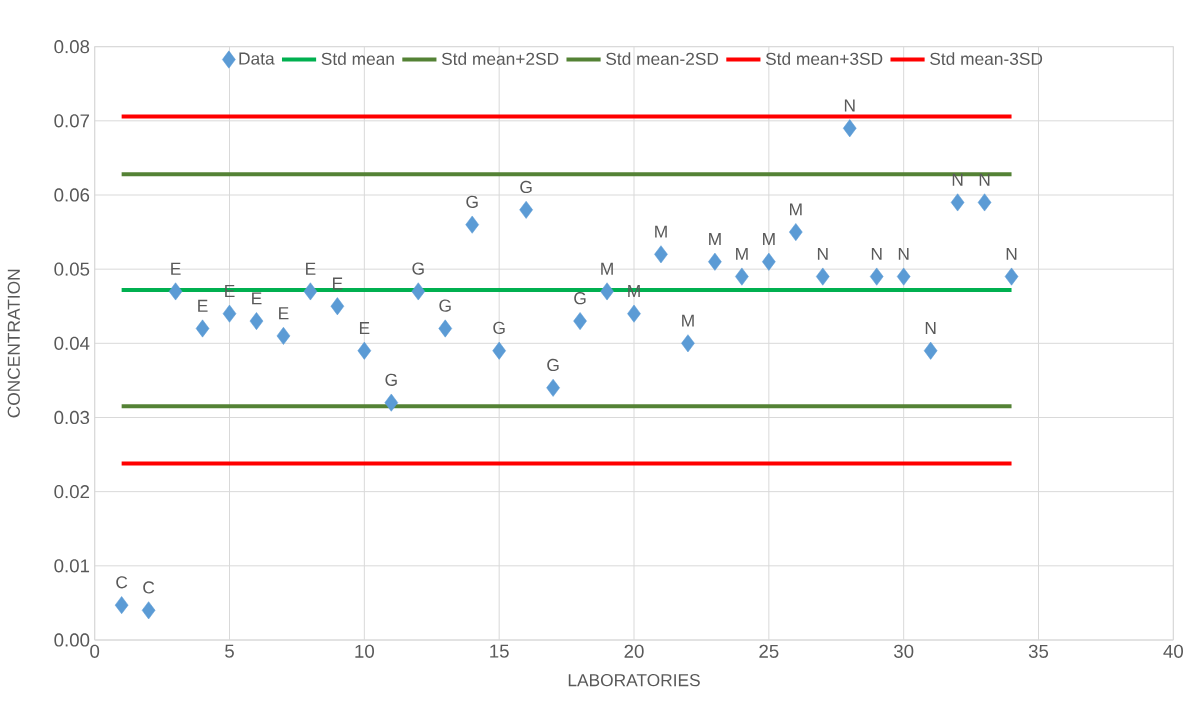 The width and height of the screenshot is (1201, 702). What do you see at coordinates (72, 492) in the screenshot?
I see `y-tick-label: 0.02` at bounding box center [72, 492].